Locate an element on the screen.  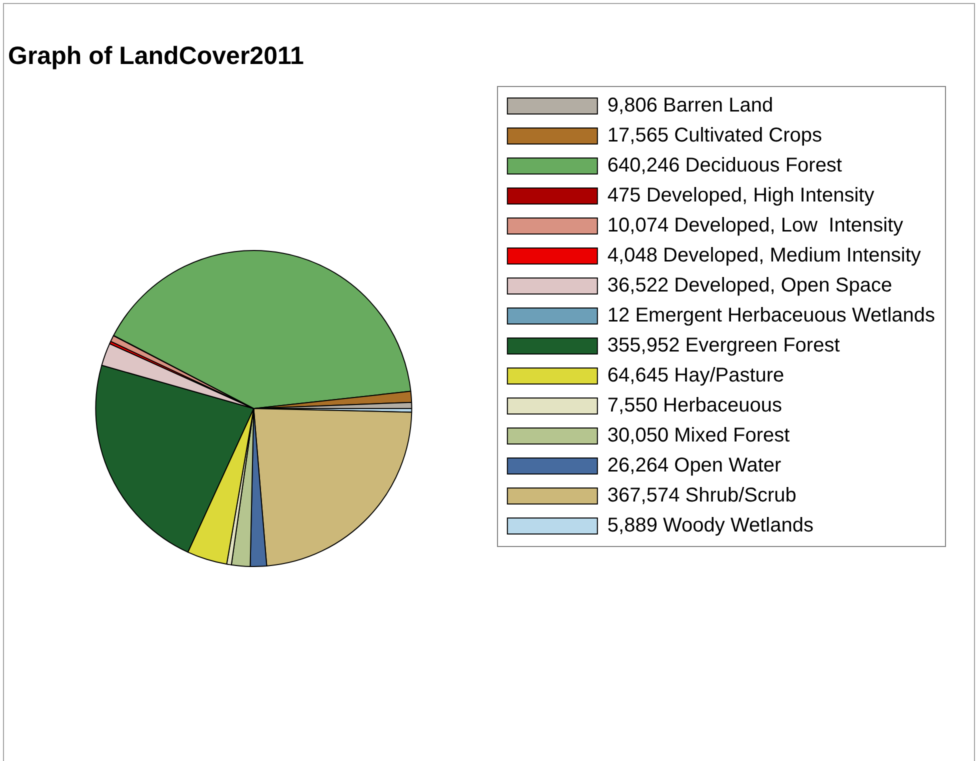
legend-label: 9,806 Barren Land is located at coordinates (690, 105).